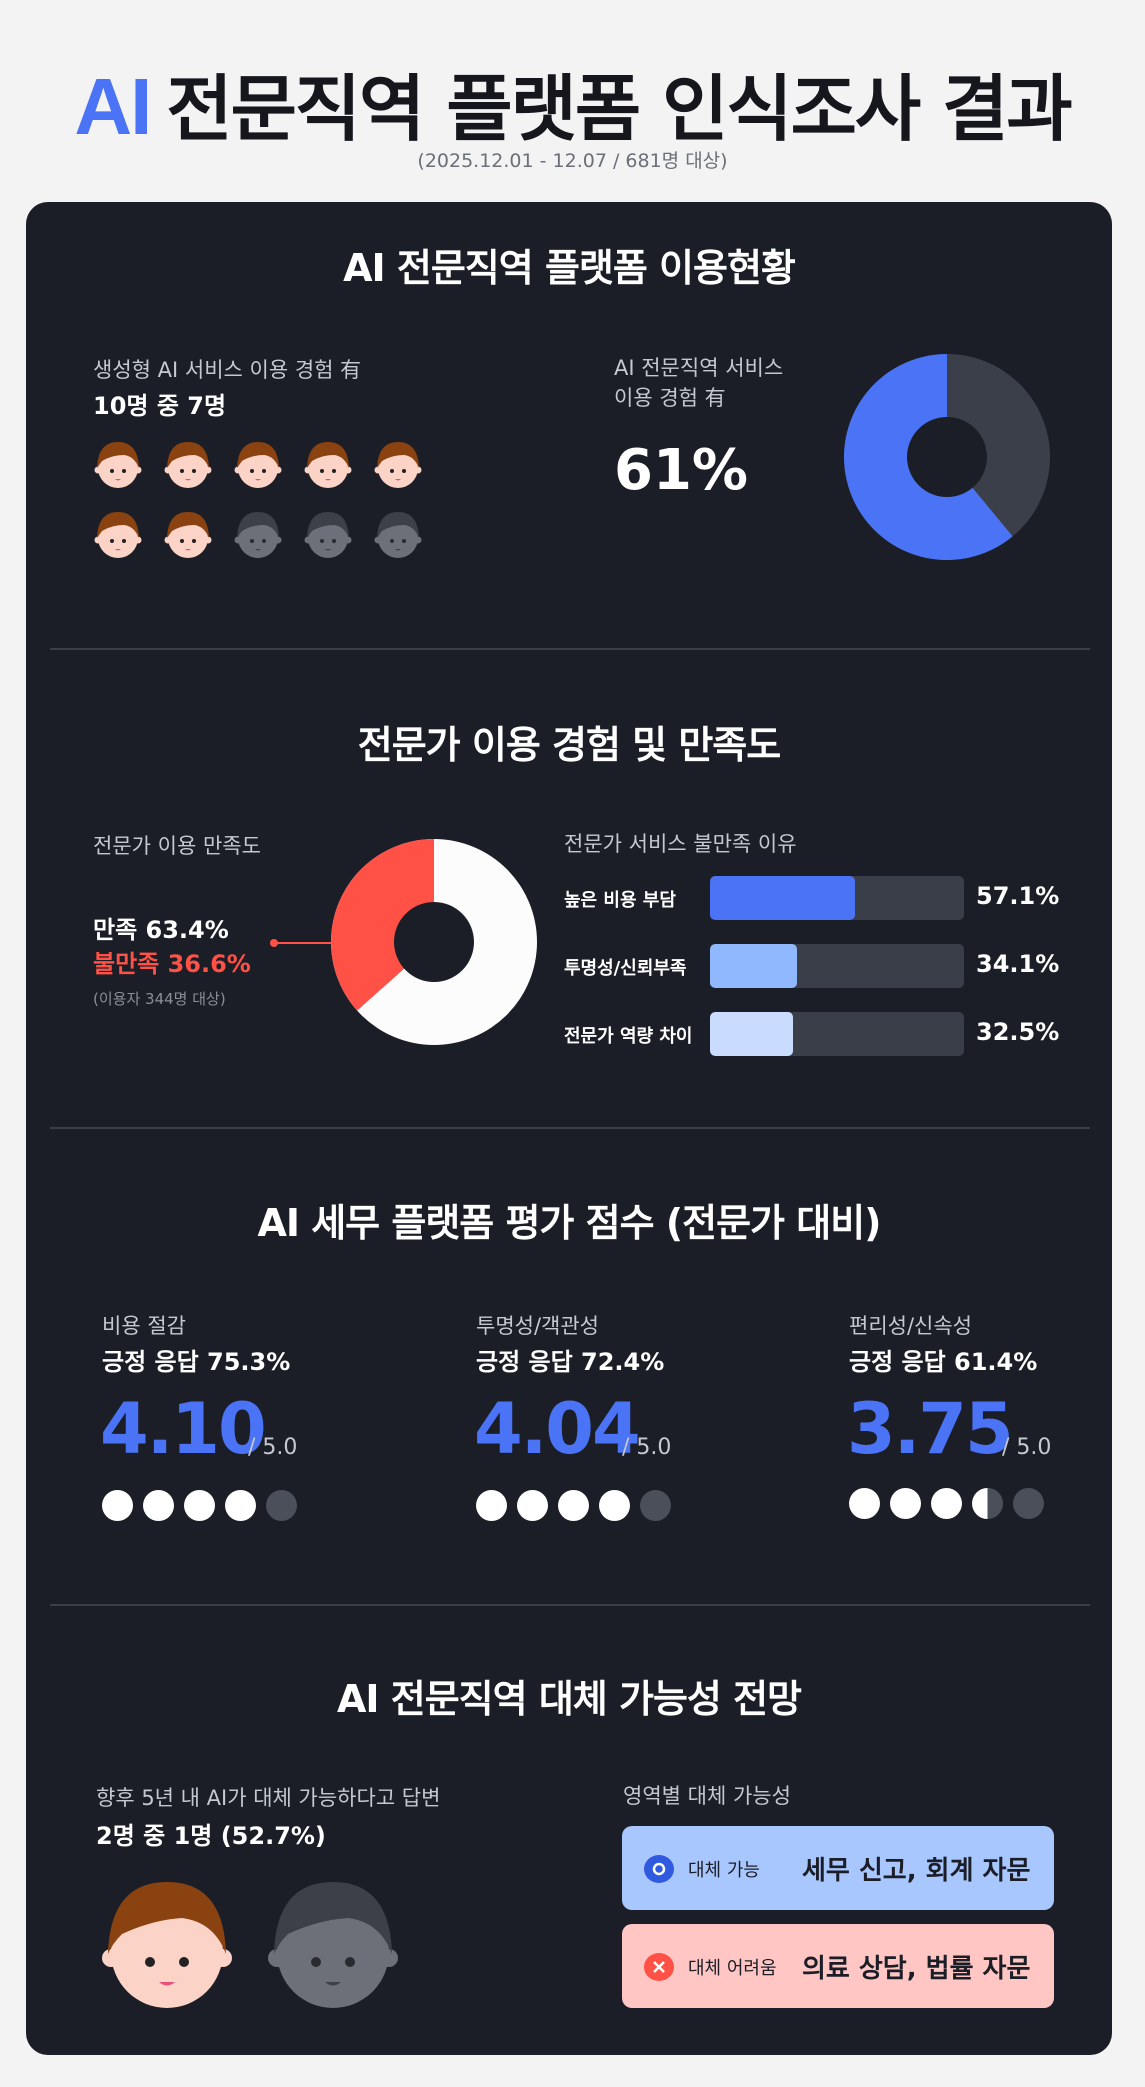 The image size is (1145, 2087). Describe the element at coordinates (113, 106) in the screenshot. I see `page-title-ai: AI` at that location.